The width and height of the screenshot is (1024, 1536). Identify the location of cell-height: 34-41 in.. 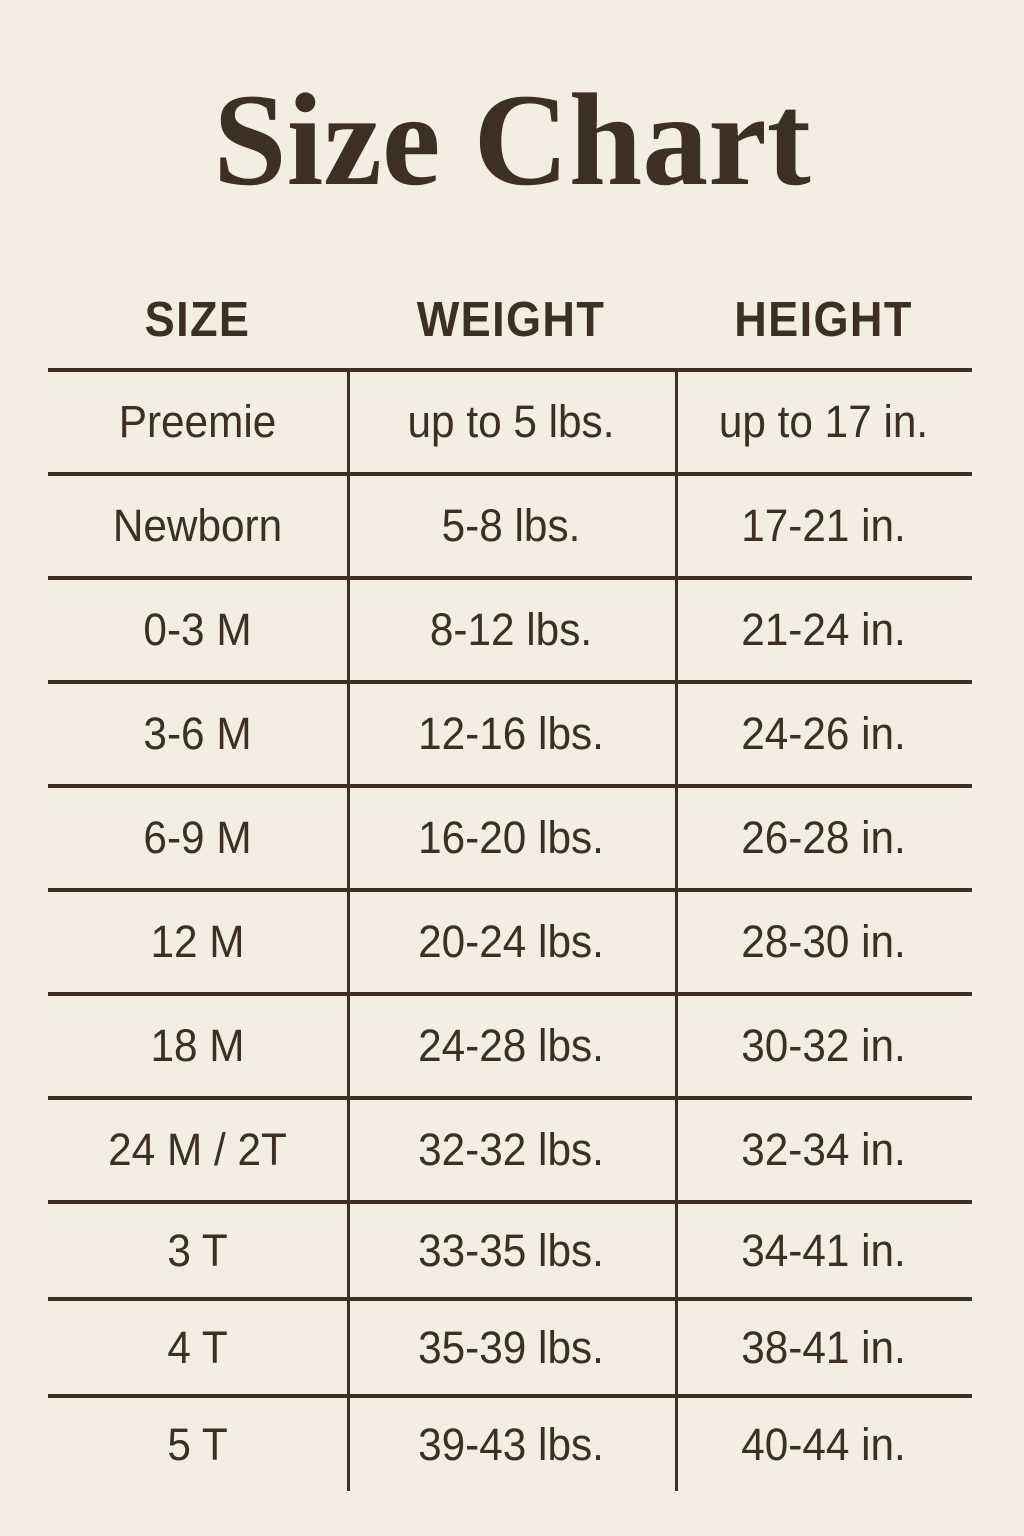
(823, 1250).